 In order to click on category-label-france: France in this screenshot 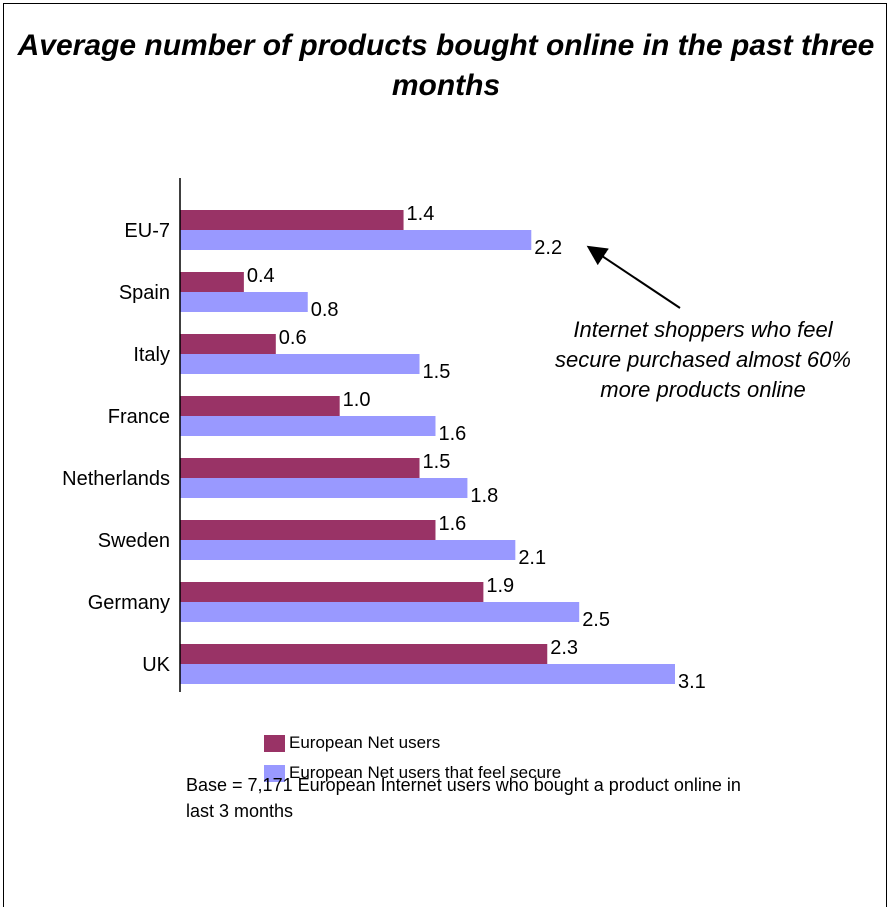, I will do `click(139, 417)`.